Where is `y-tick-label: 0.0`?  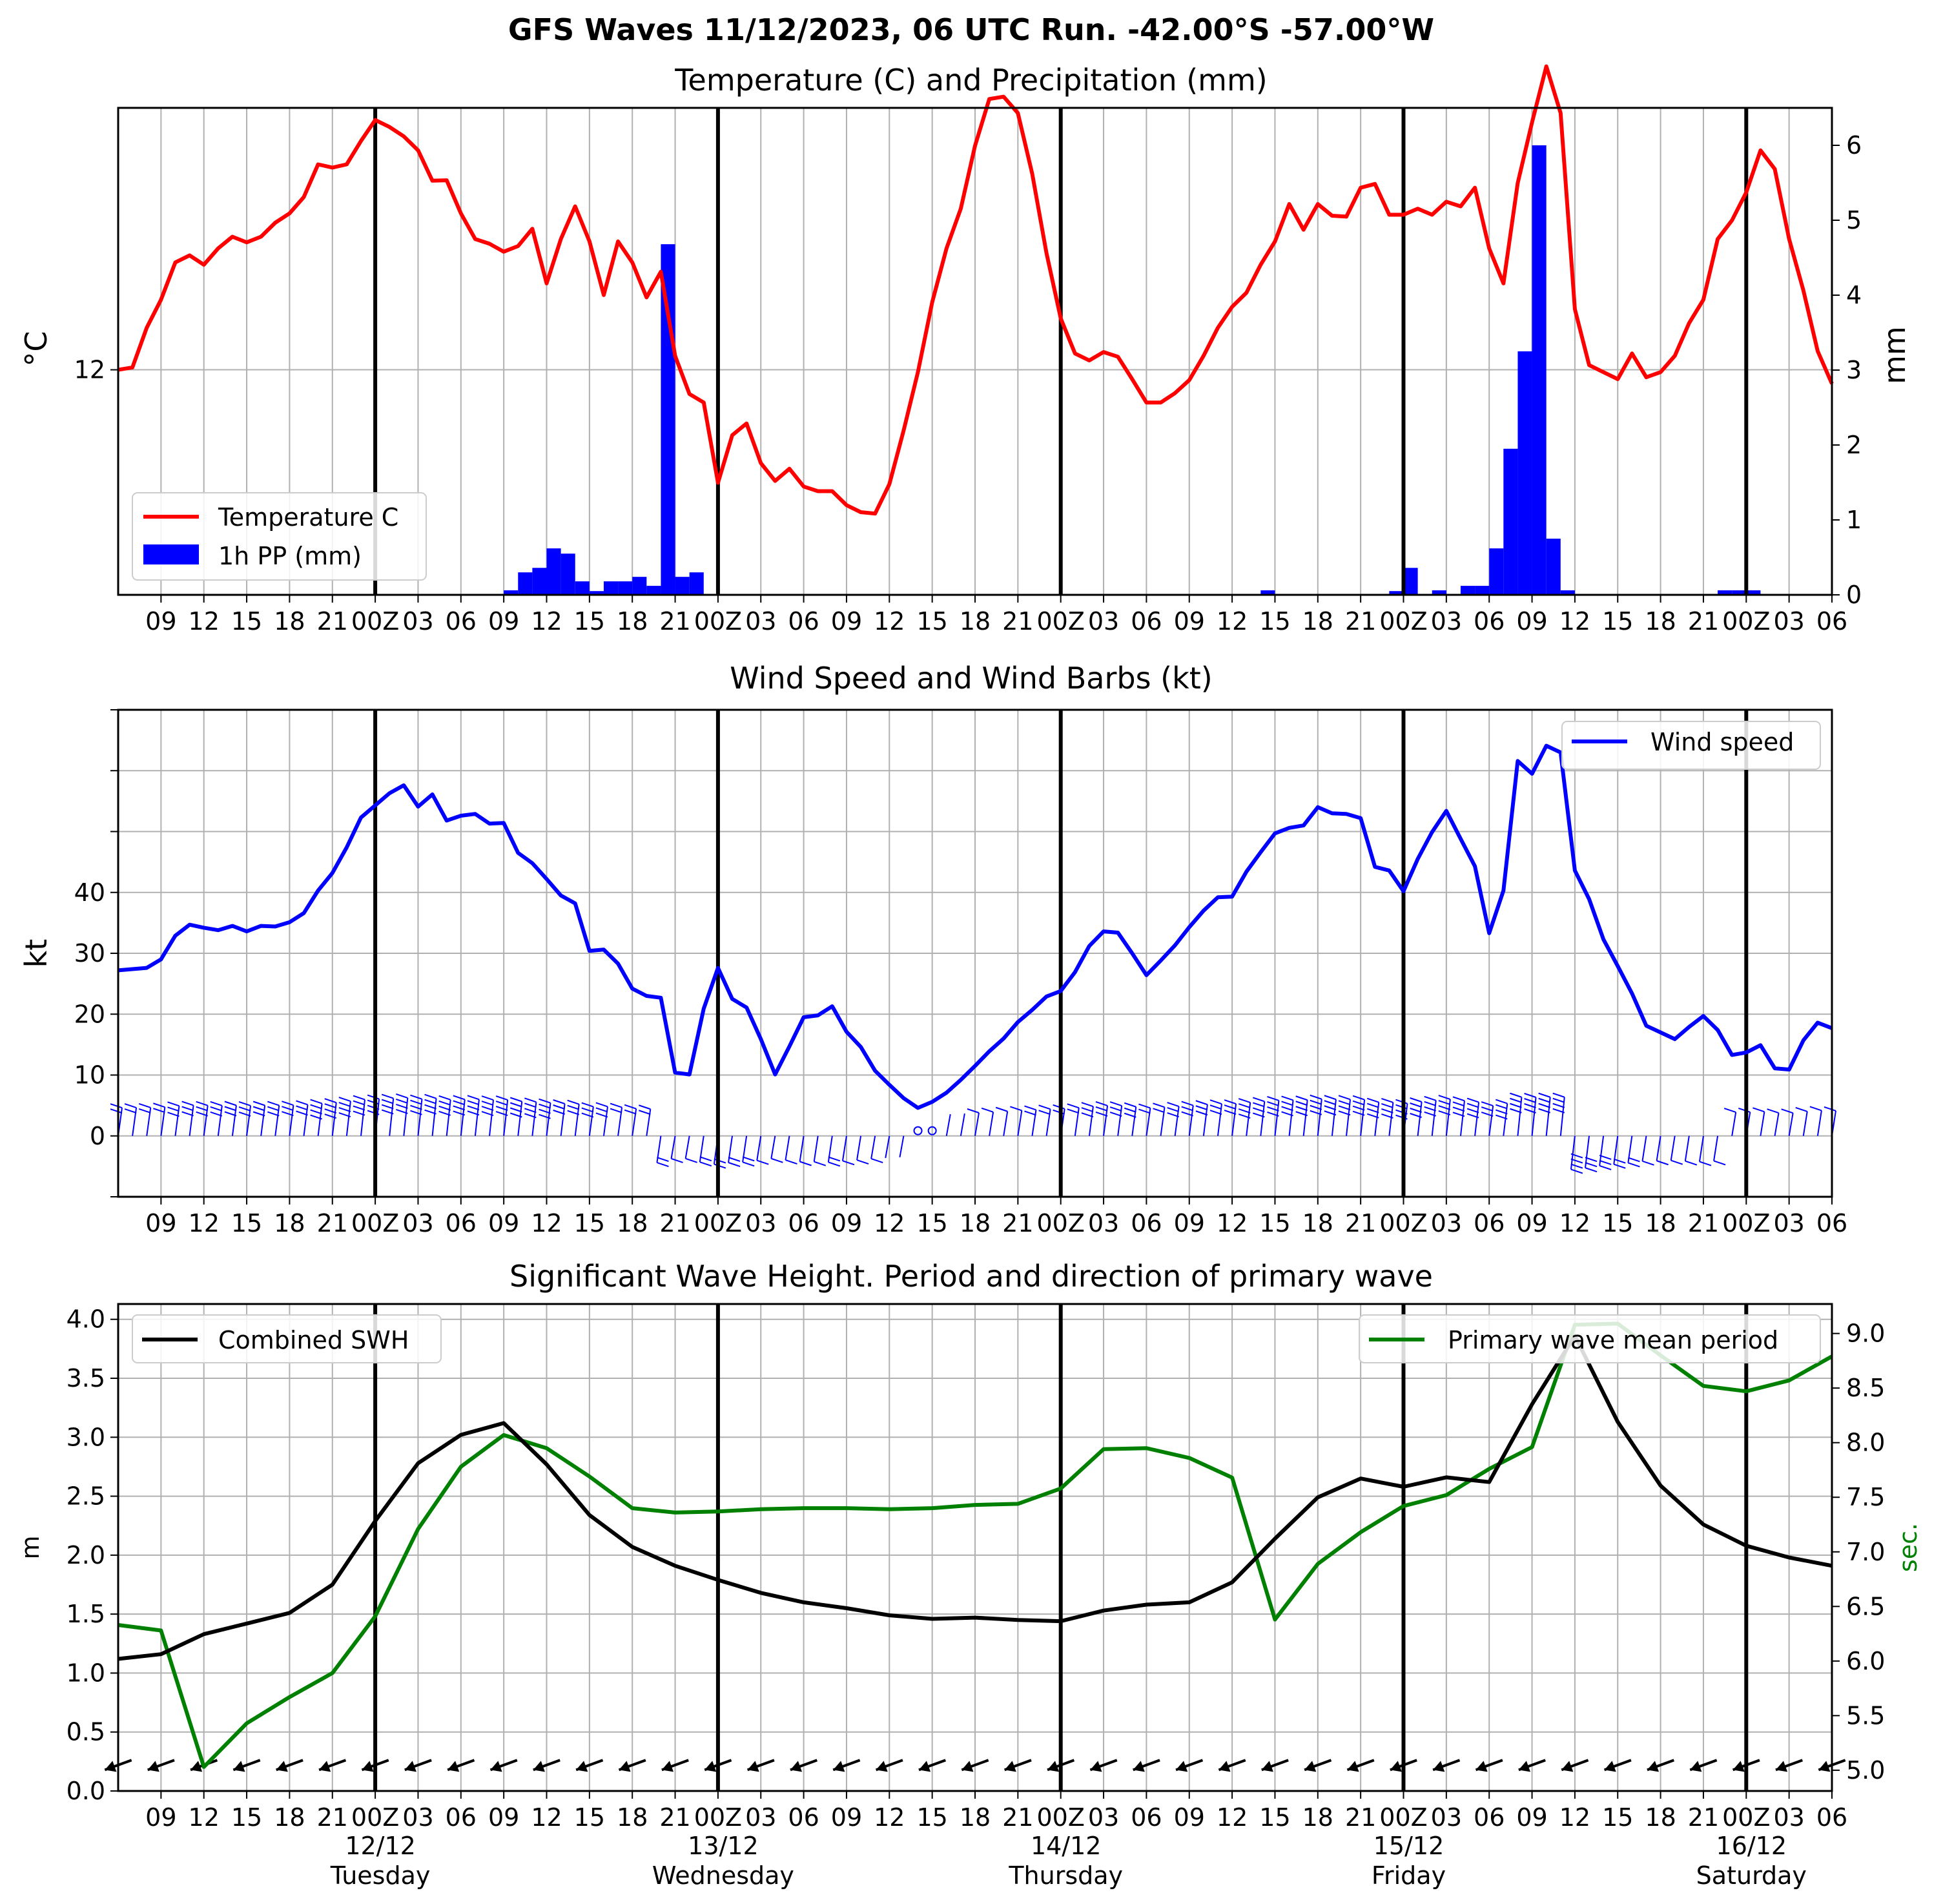 y-tick-label: 0.0 is located at coordinates (86, 1791).